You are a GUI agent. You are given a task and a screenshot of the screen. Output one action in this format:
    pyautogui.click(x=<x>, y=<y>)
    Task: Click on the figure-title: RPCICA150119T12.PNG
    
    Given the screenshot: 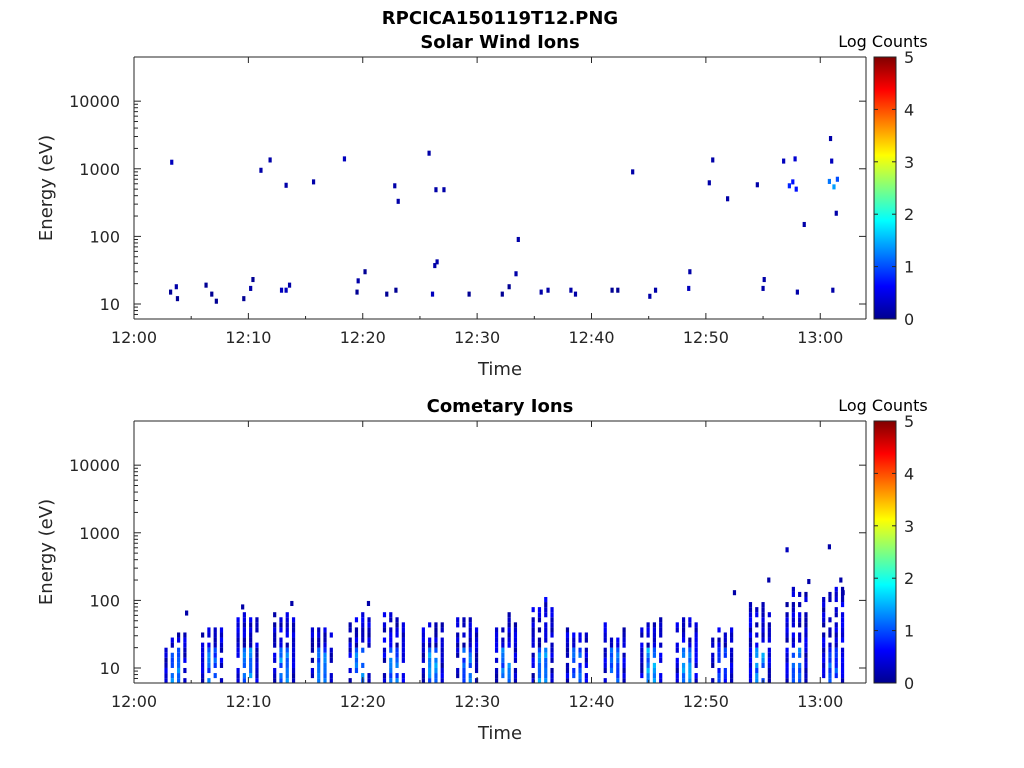 What is the action you would take?
    pyautogui.click(x=500, y=18)
    